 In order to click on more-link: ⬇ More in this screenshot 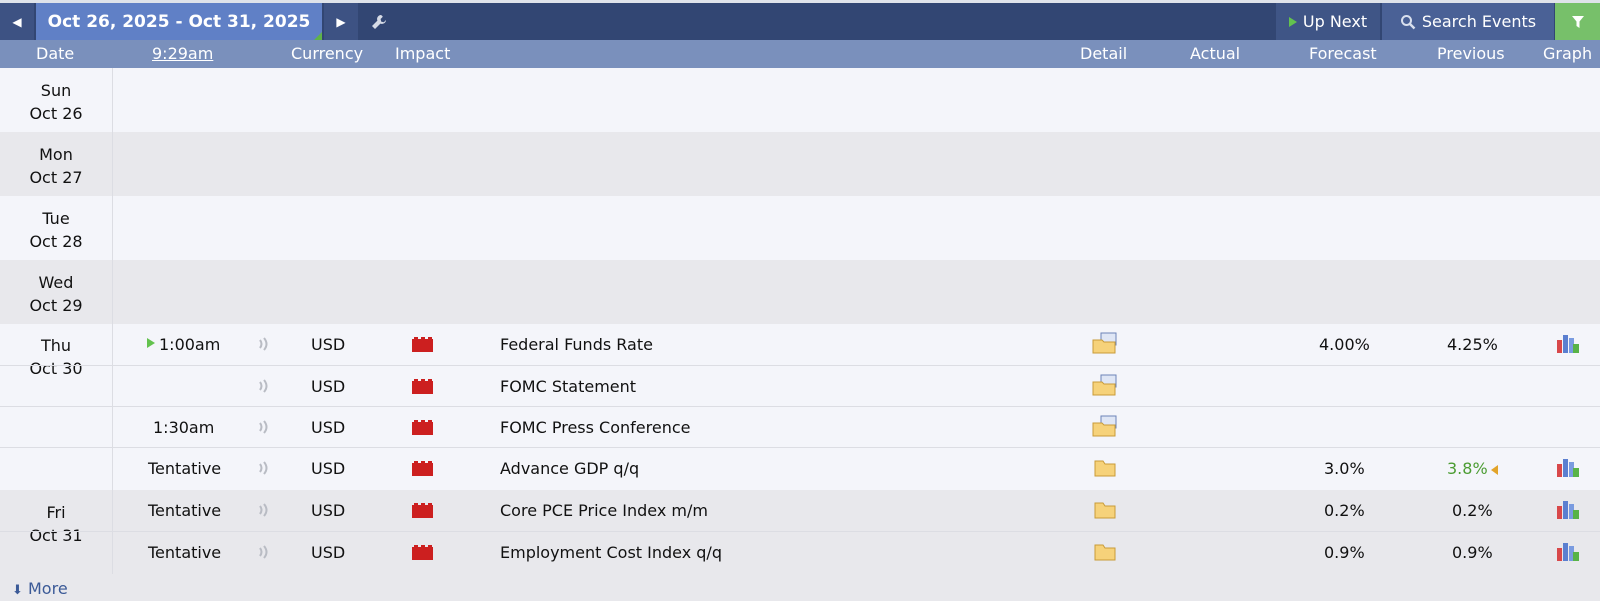, I will do `click(40, 588)`.